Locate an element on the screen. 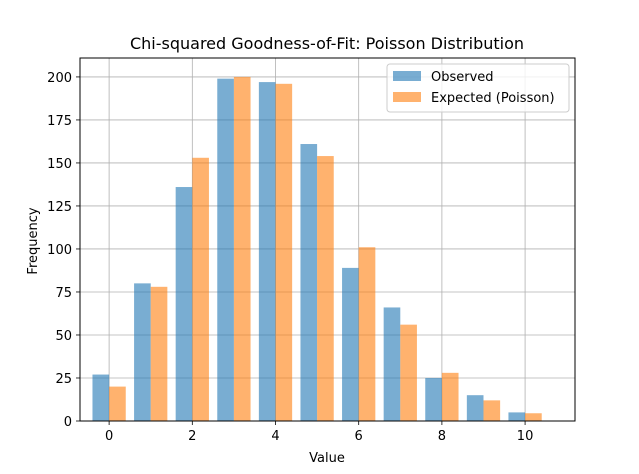  y-tick-label: 200 is located at coordinates (59, 78).